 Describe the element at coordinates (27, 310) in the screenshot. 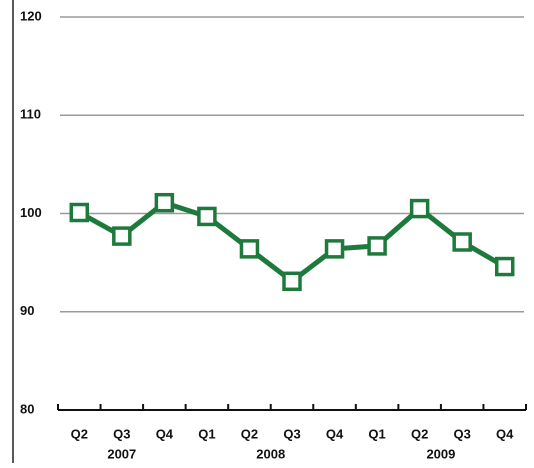

I see `y-tick-label: 90` at that location.